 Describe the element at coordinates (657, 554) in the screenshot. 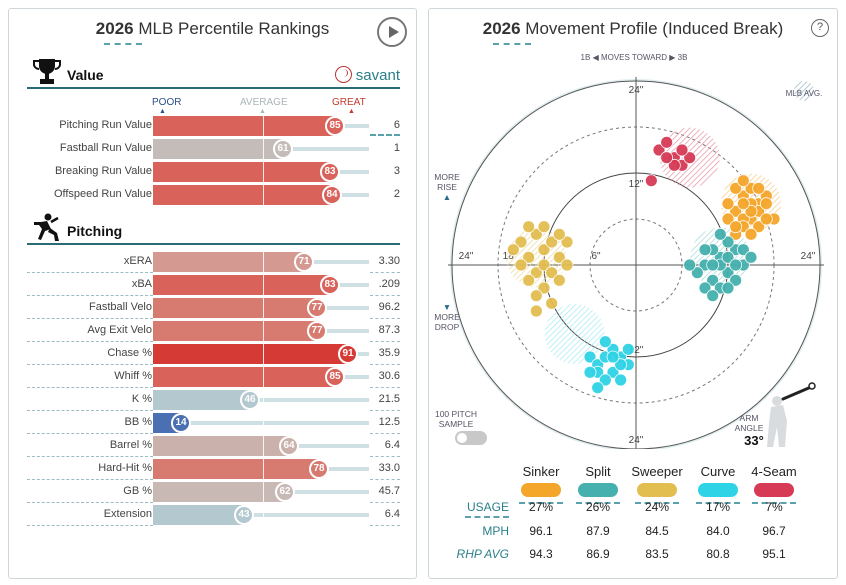

I see `pitch-rhp-avg-cell: 83.5` at that location.